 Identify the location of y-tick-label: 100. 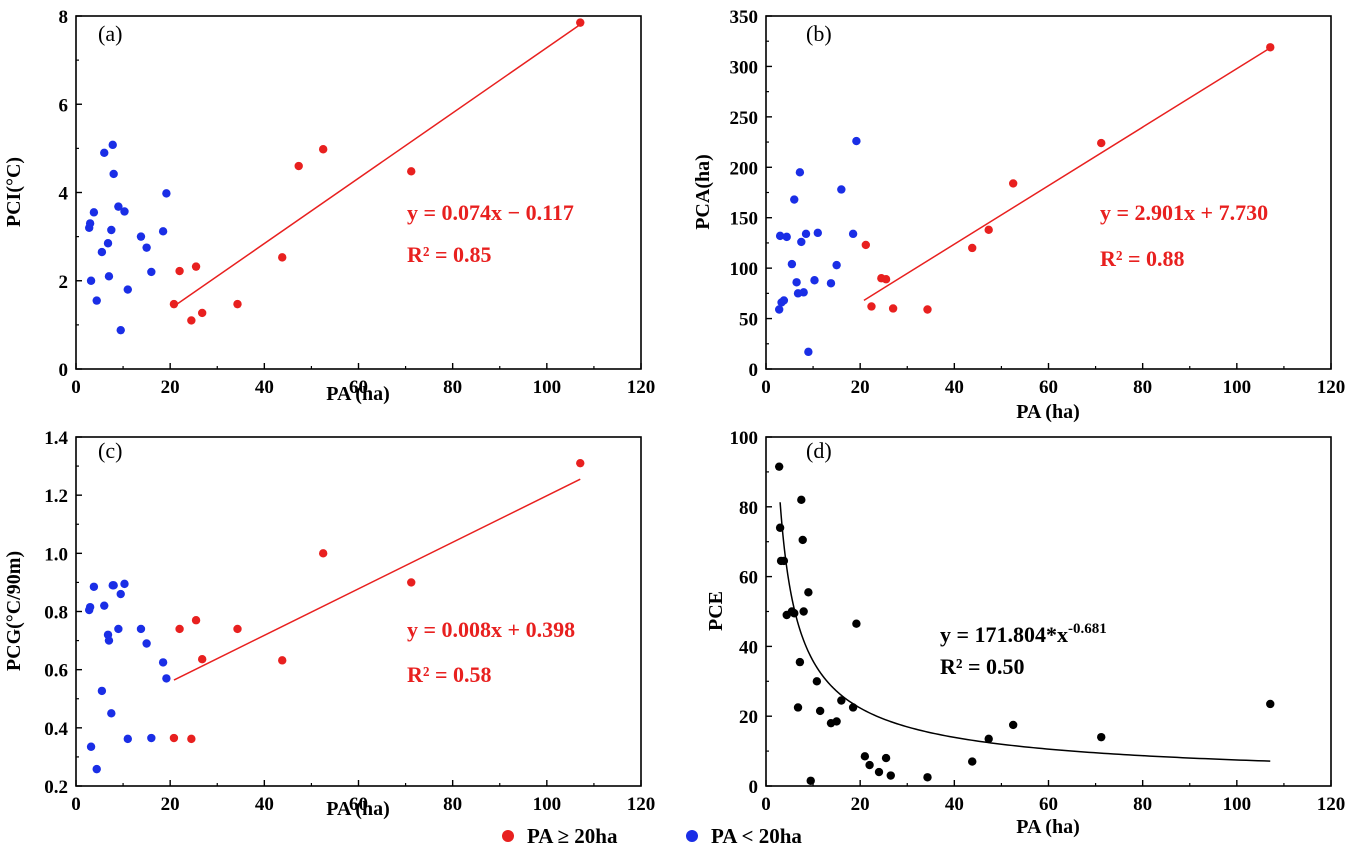
(744, 269).